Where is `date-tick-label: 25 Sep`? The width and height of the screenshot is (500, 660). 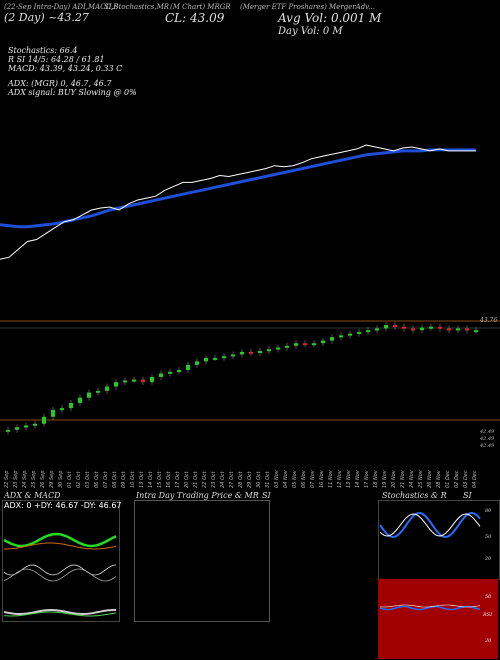
date-tick-label: 25 Sep is located at coordinates (34, 479).